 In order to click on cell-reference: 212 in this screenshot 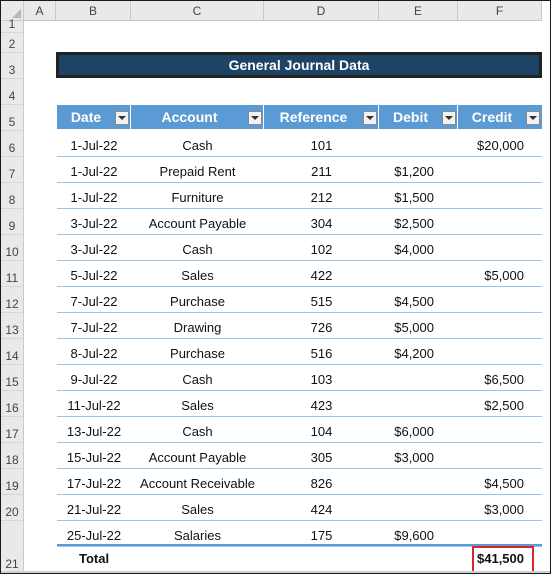, I will do `click(321, 197)`.